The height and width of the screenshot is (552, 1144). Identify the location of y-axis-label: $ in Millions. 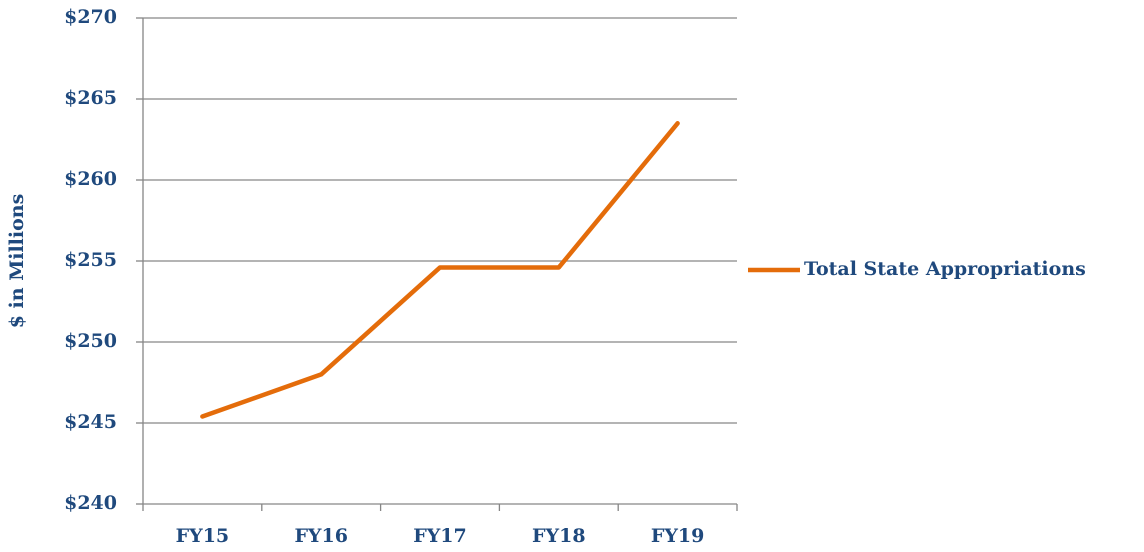
(17, 261).